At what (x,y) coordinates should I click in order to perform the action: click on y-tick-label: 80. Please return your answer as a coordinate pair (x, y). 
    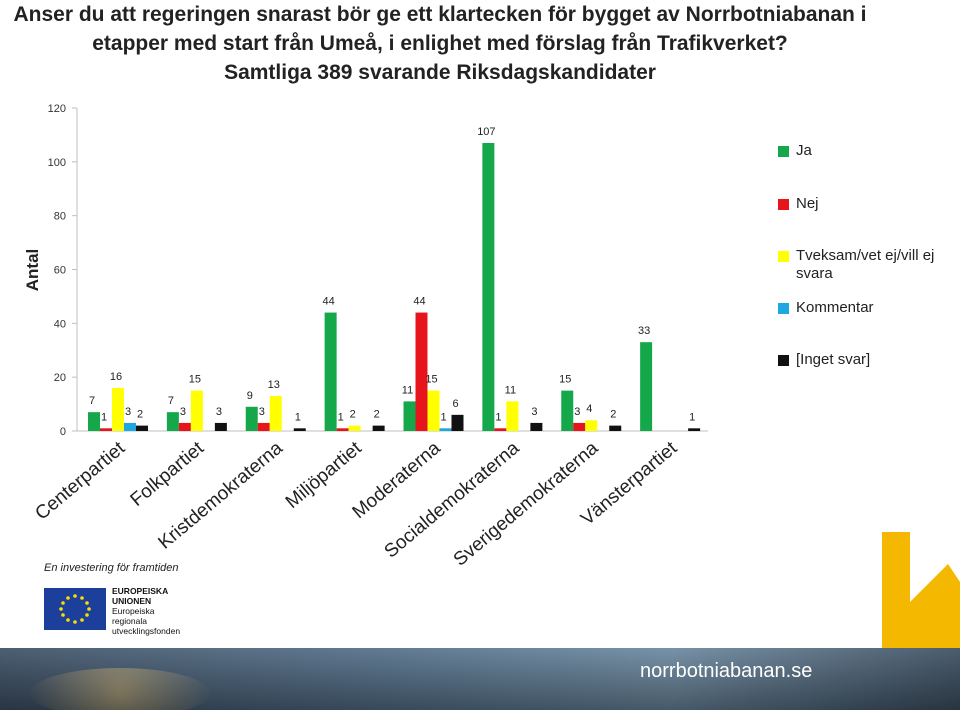
    Looking at the image, I should click on (60, 217).